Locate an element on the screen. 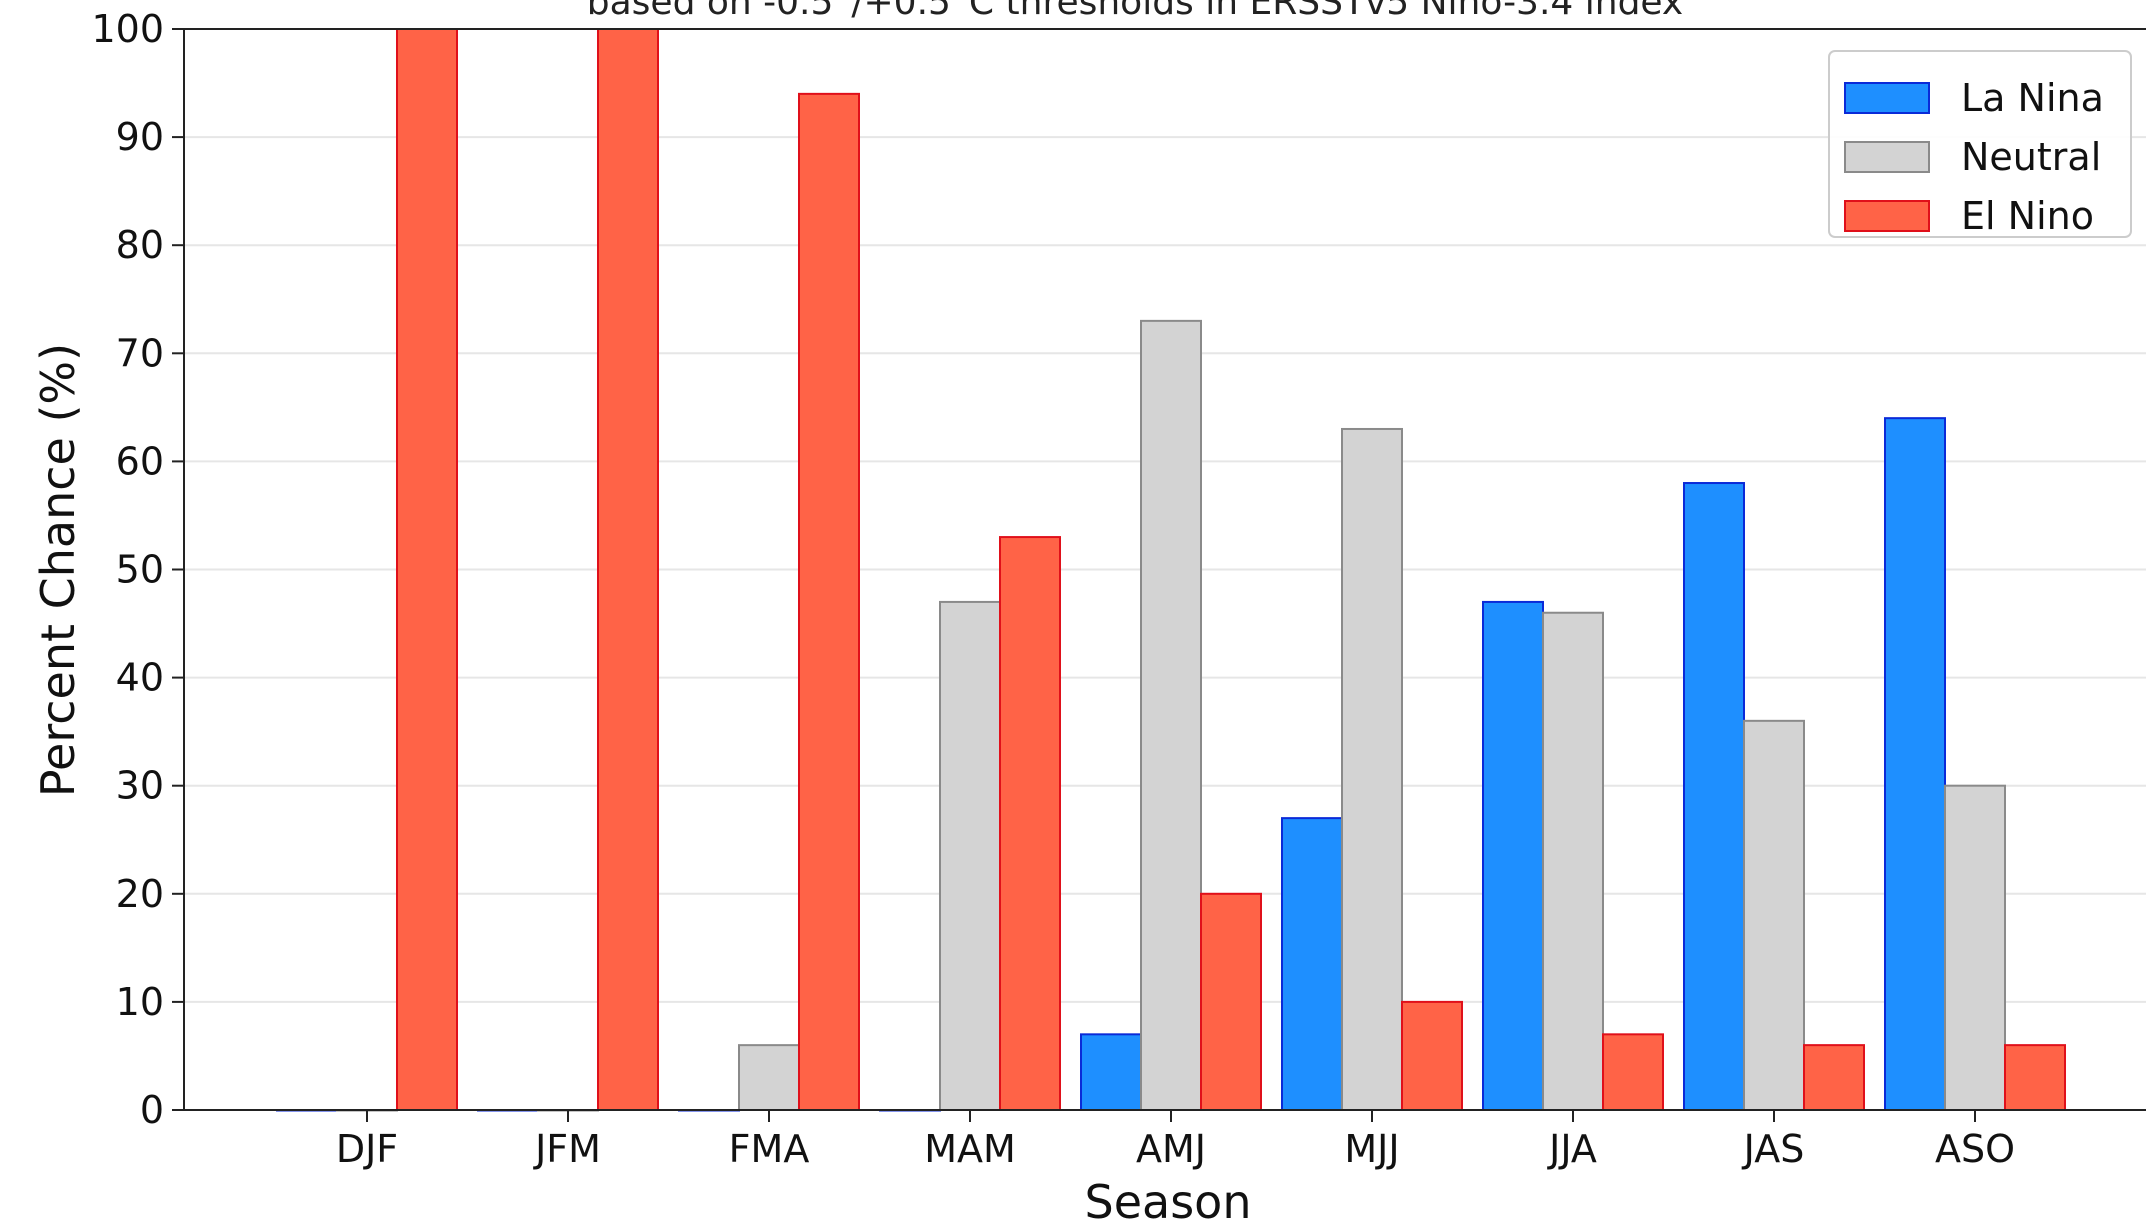 This screenshot has height=1226, width=2146. y-tick-label: 40 is located at coordinates (140, 678).